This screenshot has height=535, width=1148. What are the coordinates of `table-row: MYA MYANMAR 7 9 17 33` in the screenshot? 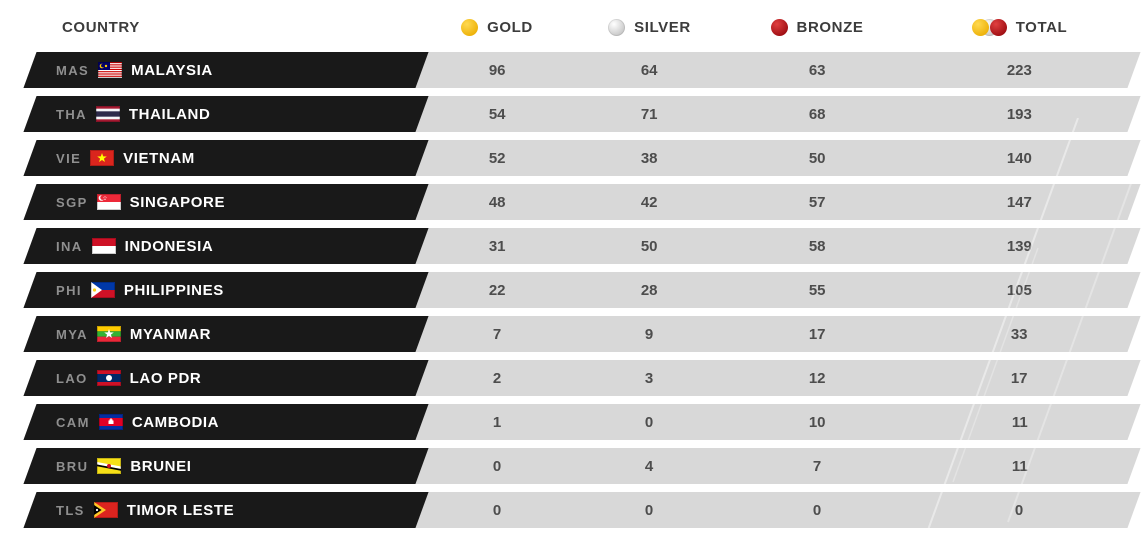 It's located at (582, 334).